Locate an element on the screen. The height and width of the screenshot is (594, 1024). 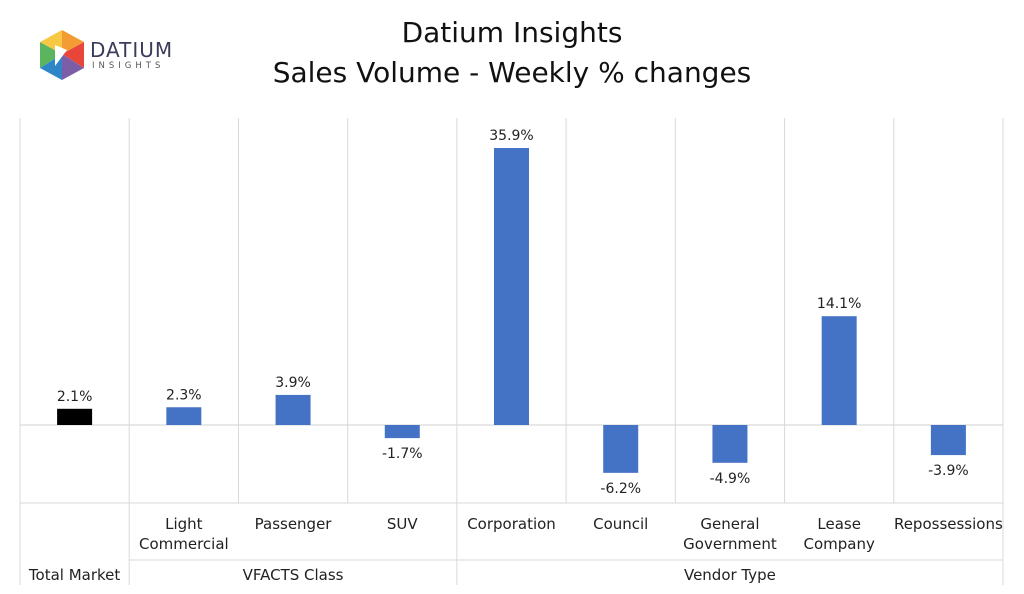
data-label: -3.9% is located at coordinates (948, 471).